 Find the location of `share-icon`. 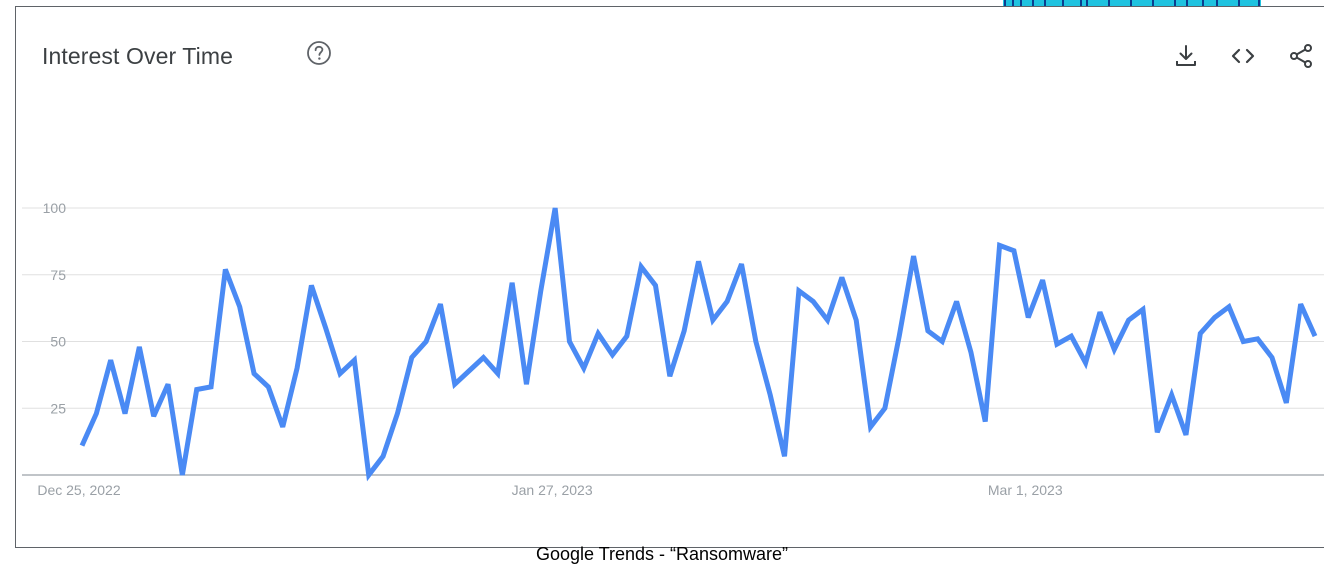

share-icon is located at coordinates (1301, 56).